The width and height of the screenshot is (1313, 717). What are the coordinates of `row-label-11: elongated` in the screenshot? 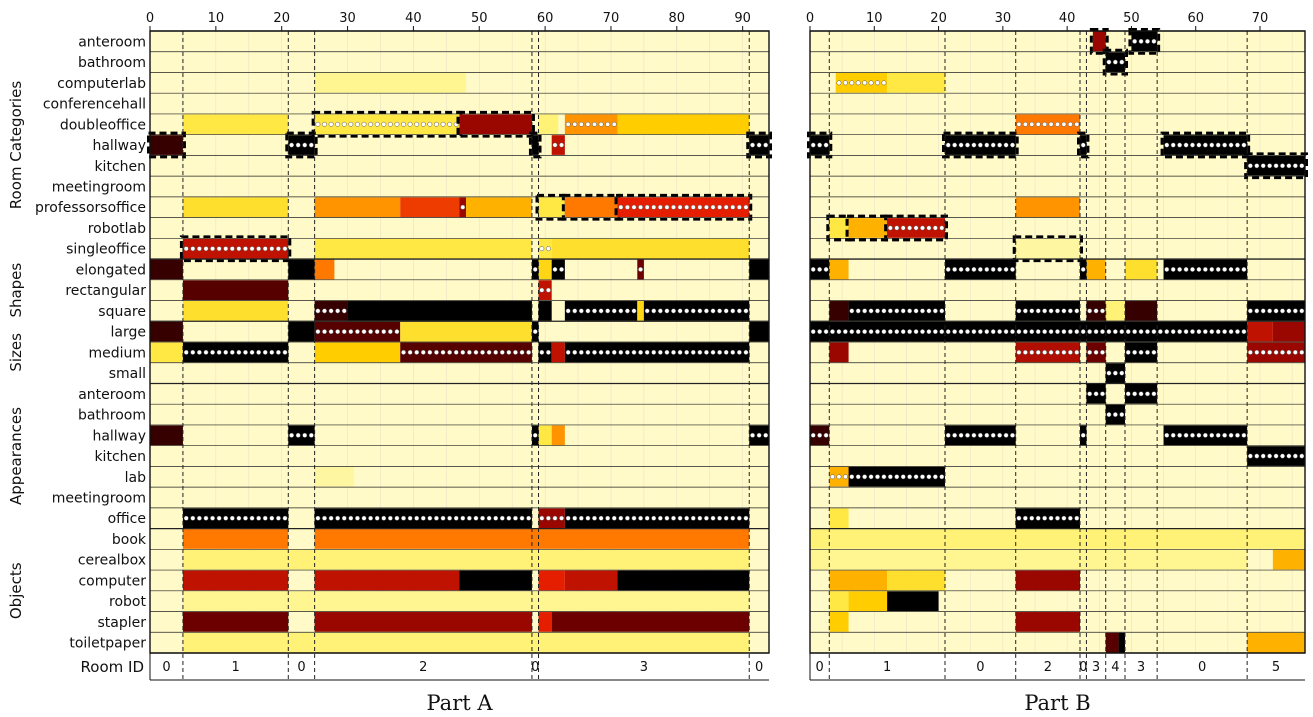 It's located at (111, 270).